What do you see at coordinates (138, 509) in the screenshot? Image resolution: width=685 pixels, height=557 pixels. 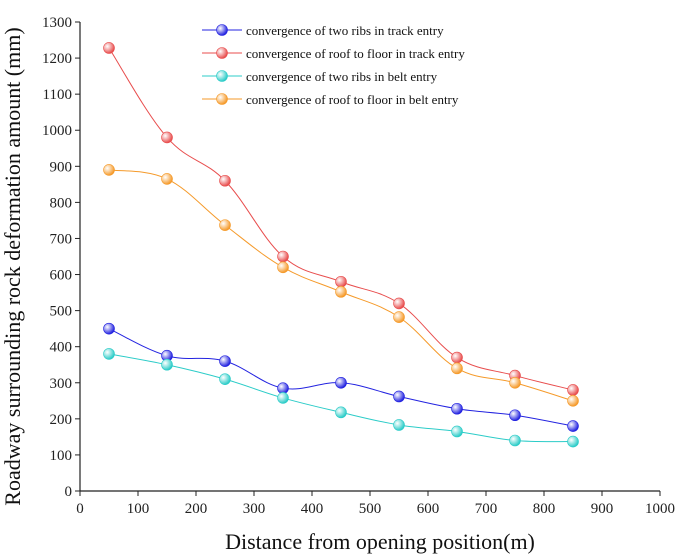 I see `x-tick-label: 100` at bounding box center [138, 509].